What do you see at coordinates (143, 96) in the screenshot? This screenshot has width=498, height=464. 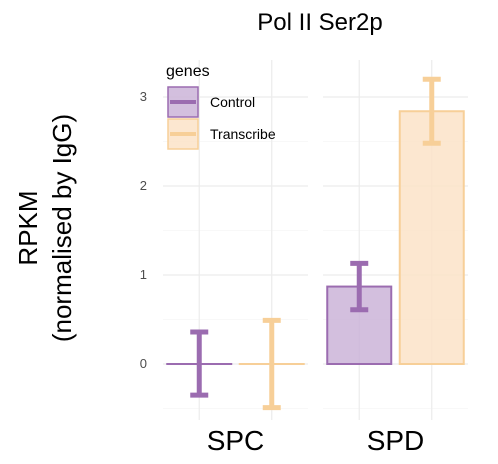 I see `y-tick-label: 3` at bounding box center [143, 96].